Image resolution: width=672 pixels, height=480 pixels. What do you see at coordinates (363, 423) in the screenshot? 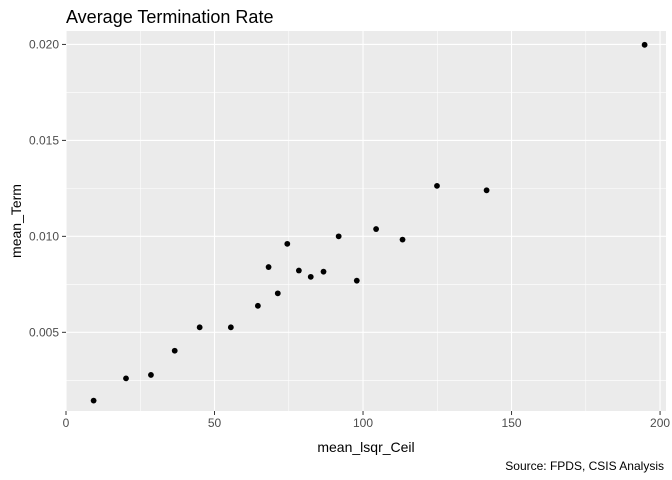
I see `x-tick-label: 100` at bounding box center [363, 423].